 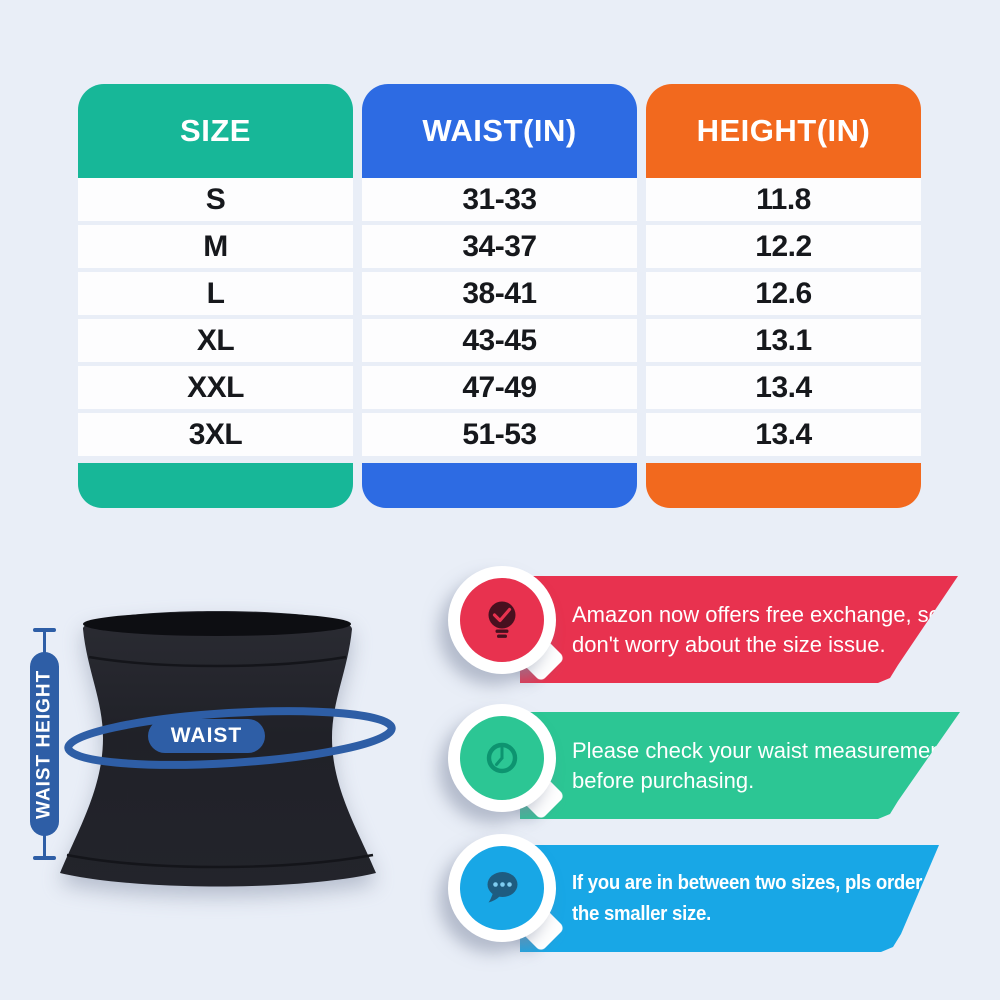 I want to click on table-cell: L, so click(x=215, y=293).